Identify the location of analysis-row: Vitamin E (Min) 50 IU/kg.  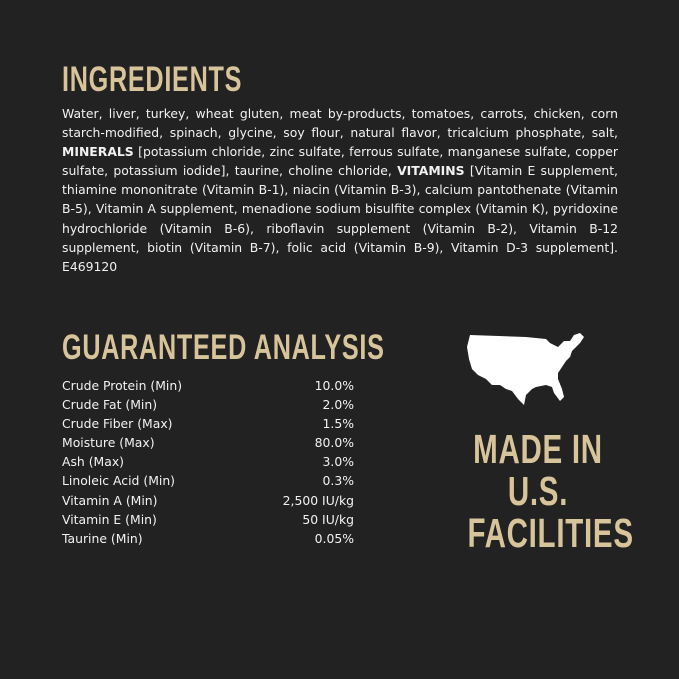
(208, 519).